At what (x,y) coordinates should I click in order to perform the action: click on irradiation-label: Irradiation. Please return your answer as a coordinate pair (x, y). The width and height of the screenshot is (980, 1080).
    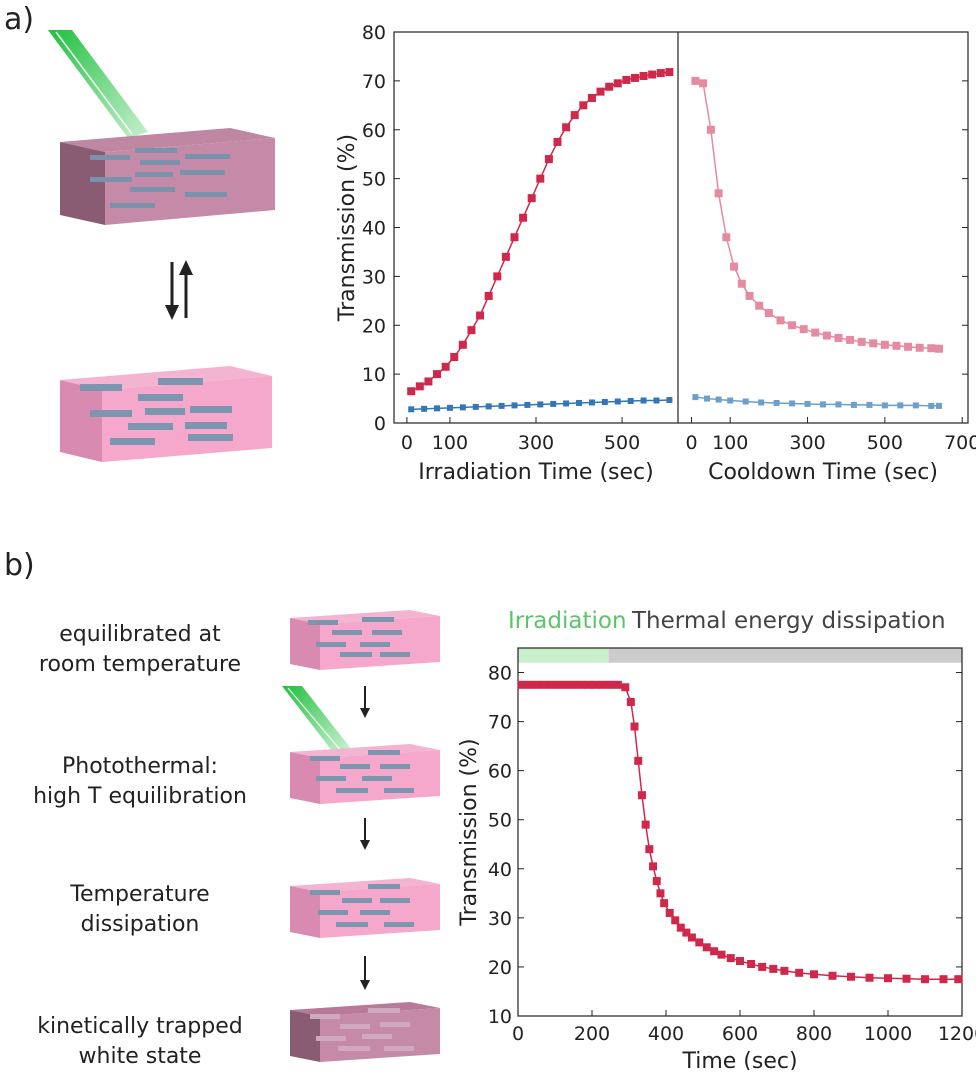
    Looking at the image, I should click on (567, 621).